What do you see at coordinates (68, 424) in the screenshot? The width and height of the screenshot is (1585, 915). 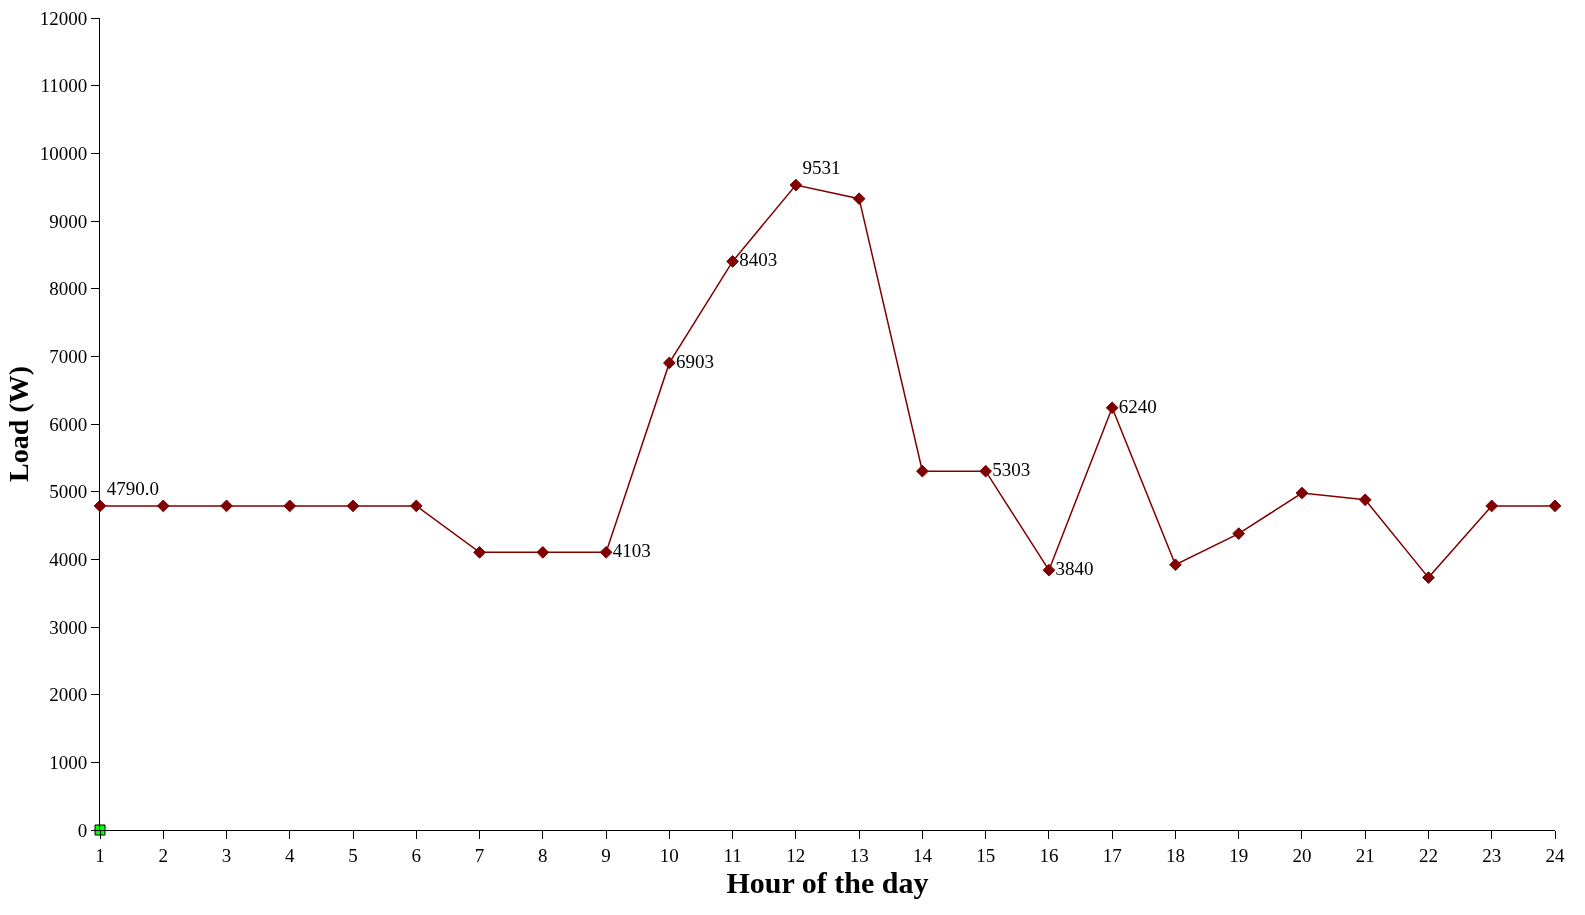 I see `y-tick-label: 6000` at bounding box center [68, 424].